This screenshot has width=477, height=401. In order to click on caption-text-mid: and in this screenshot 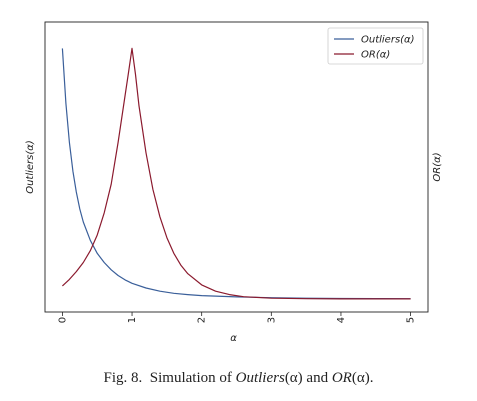, I will do `click(317, 378)`.